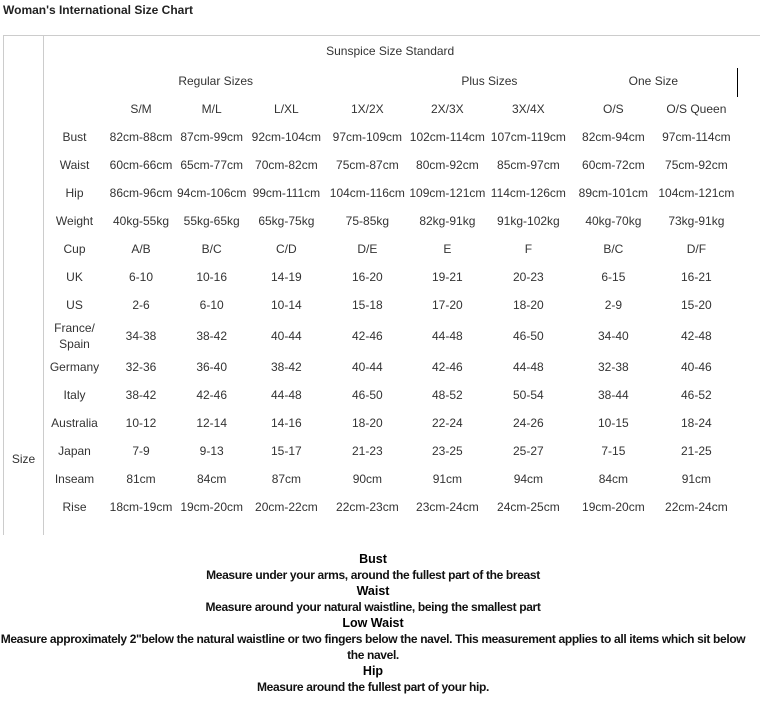 The height and width of the screenshot is (722, 760). What do you see at coordinates (286, 221) in the screenshot?
I see `table-cell: 65kg-75kg` at bounding box center [286, 221].